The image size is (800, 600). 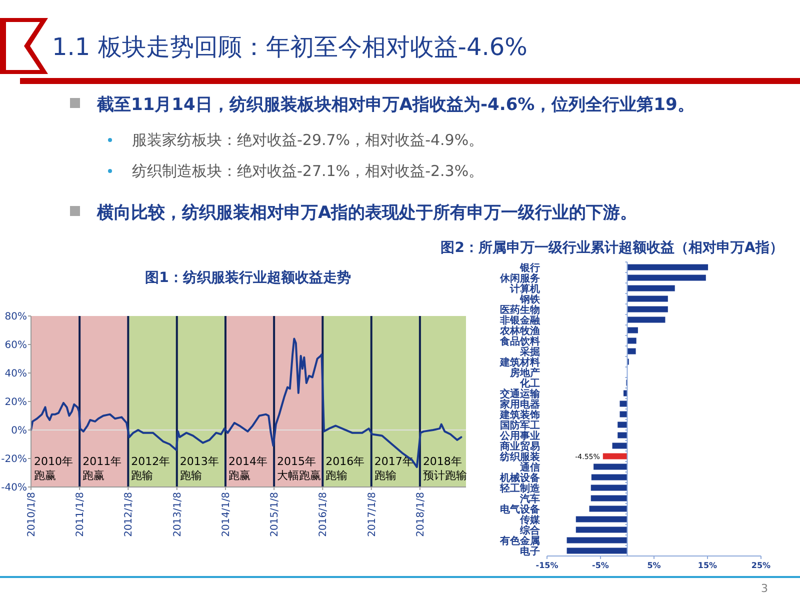 What do you see at coordinates (530, 530) in the screenshot?
I see `y-tick-label: 综合` at bounding box center [530, 530].